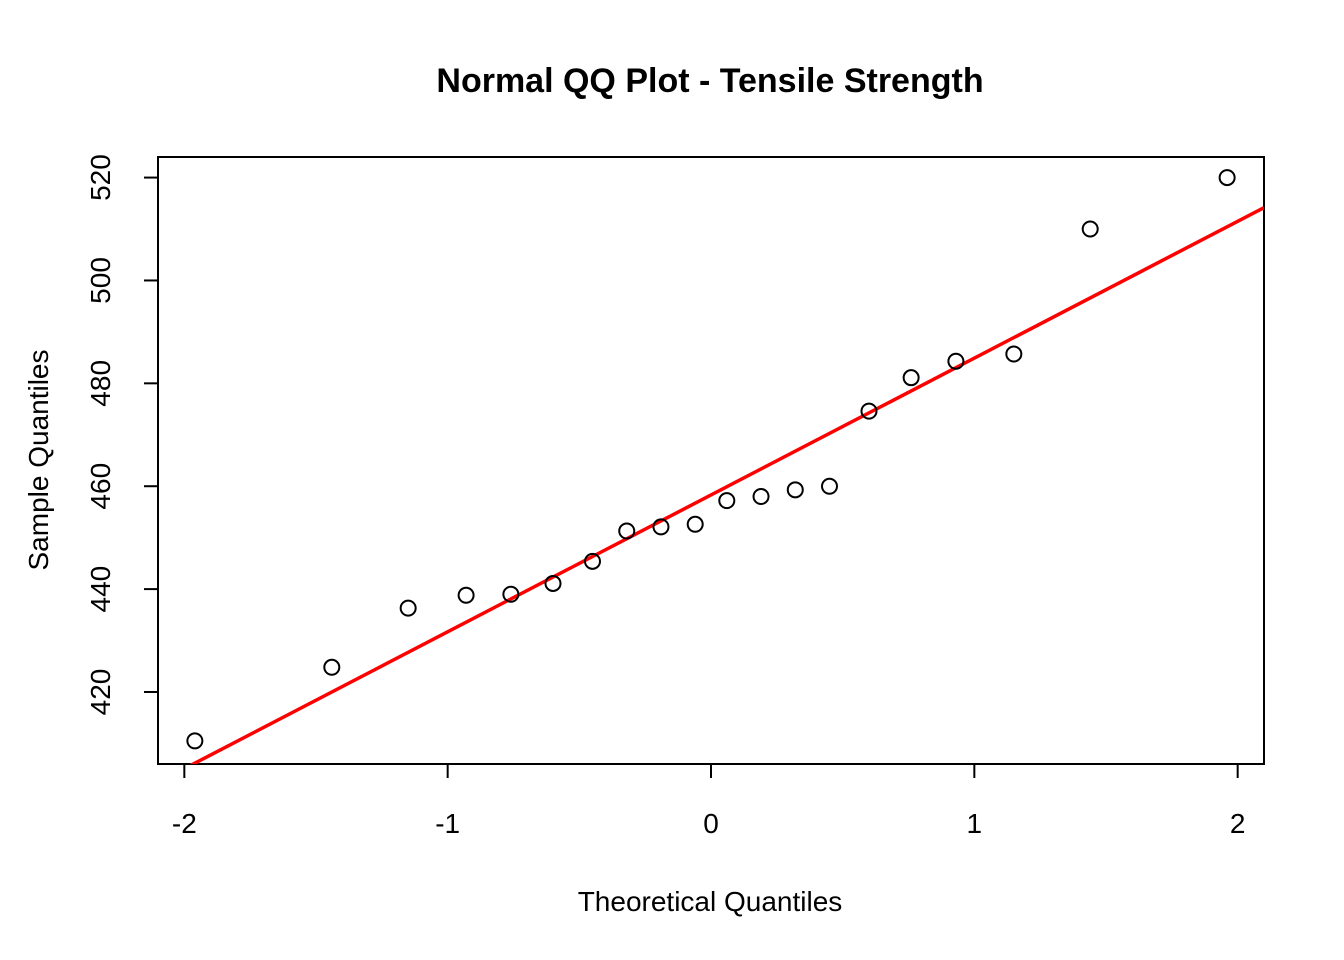 This screenshot has width=1344, height=960. What do you see at coordinates (100, 486) in the screenshot?
I see `y-tick-label: 460` at bounding box center [100, 486].